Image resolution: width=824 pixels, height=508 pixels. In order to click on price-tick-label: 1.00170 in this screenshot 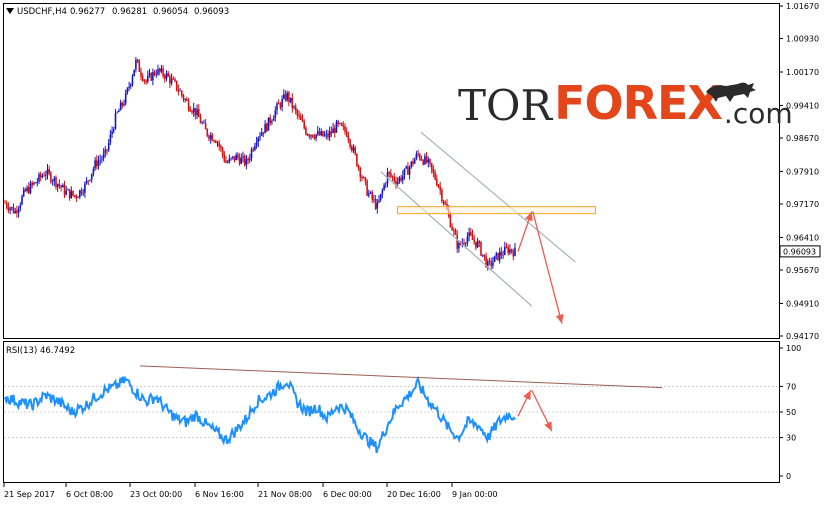, I will do `click(802, 72)`.